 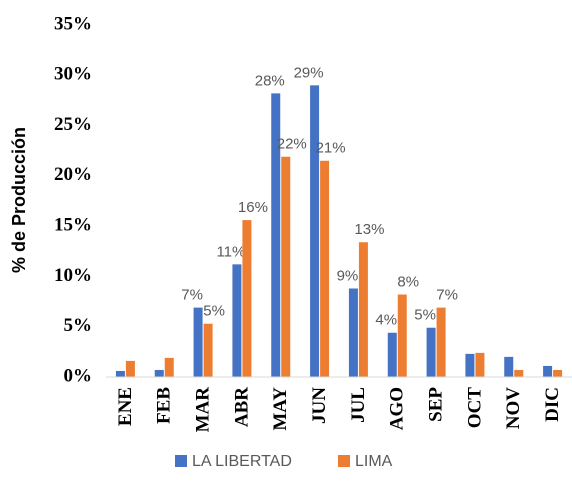 I want to click on y-tick-label: 25%, so click(x=73, y=124).